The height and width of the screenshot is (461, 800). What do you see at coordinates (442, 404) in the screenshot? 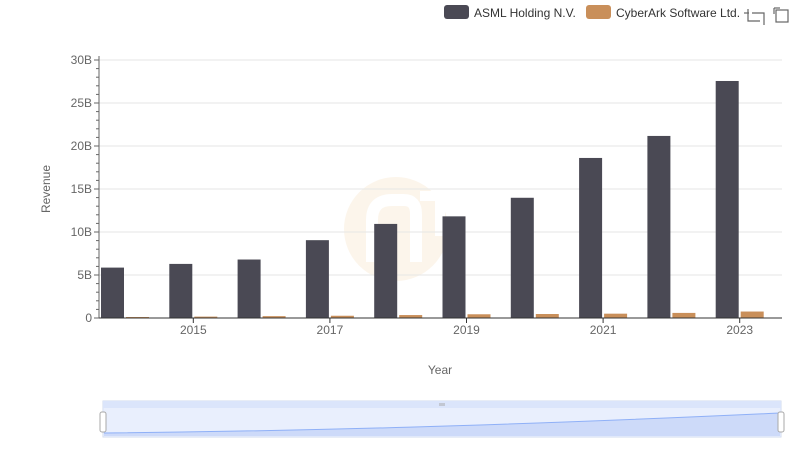
I see `zoom-move-handle-icon` at bounding box center [442, 404].